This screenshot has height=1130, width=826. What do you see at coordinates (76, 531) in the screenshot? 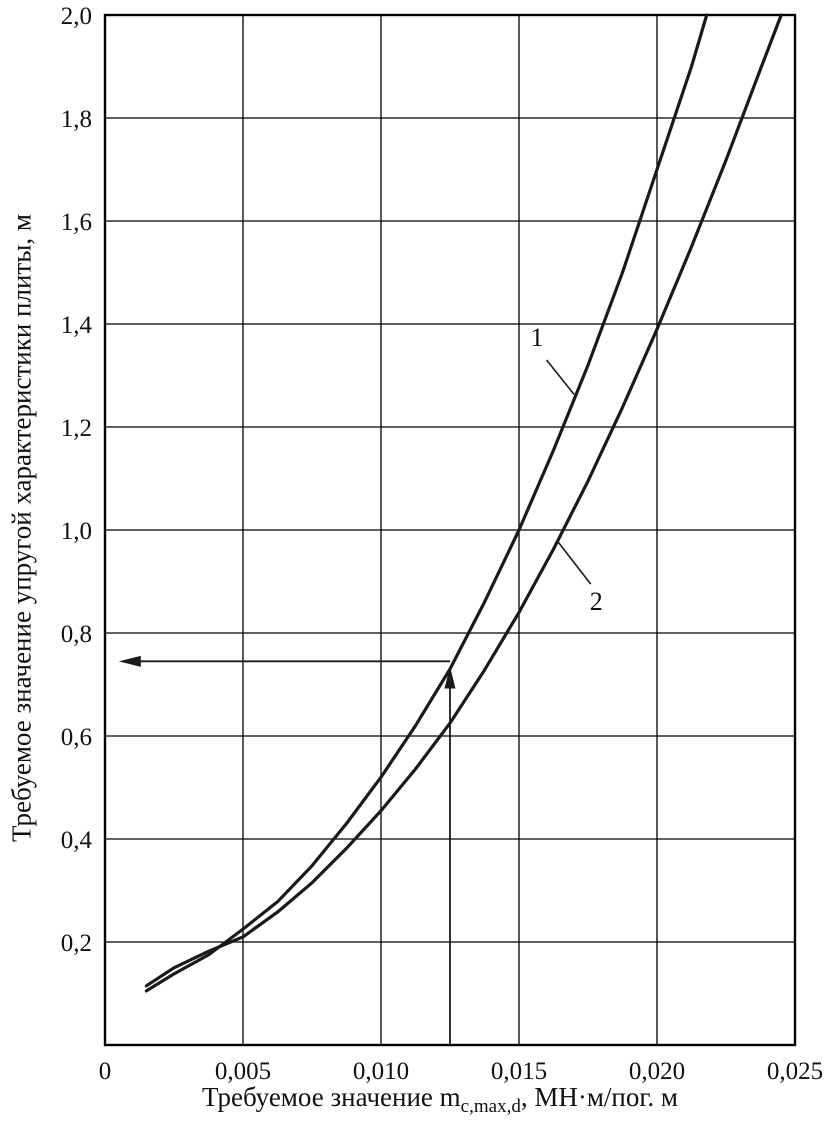
I see `y-tick-label: 1,0` at bounding box center [76, 531].